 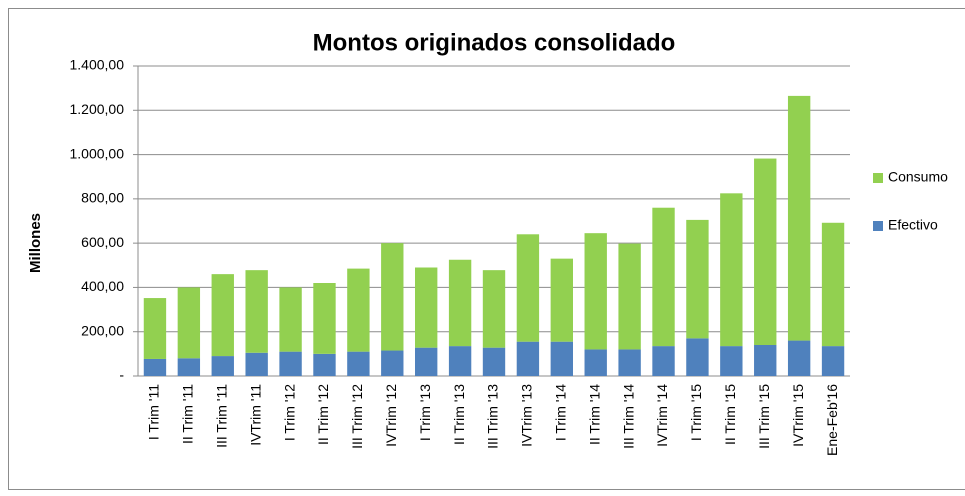 I want to click on x-tick-label: IVTrim '15, so click(x=798, y=415).